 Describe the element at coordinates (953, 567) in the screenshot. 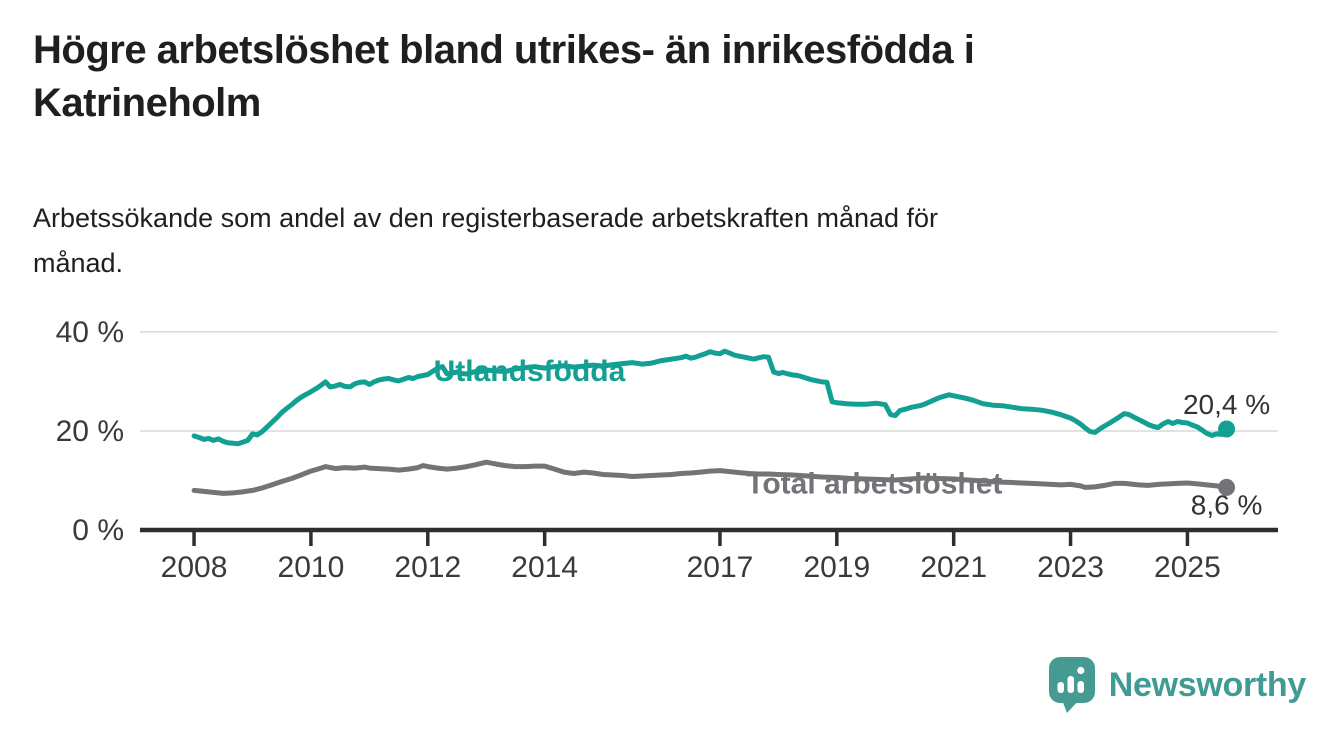

I see `x-axis-label: 2021` at that location.